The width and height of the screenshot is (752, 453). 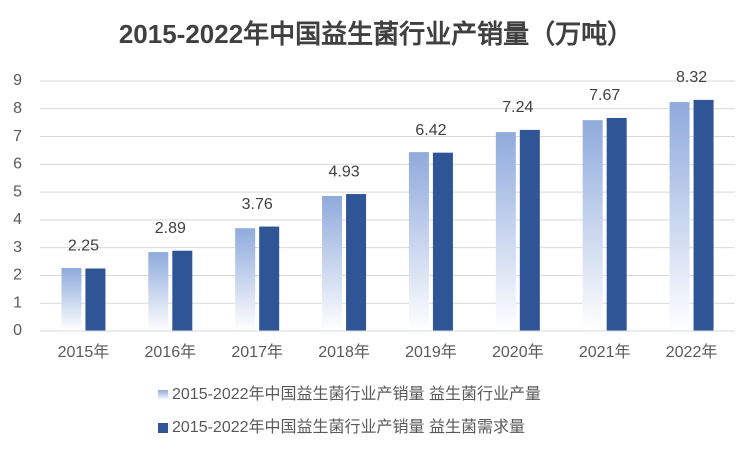 What do you see at coordinates (431, 352) in the screenshot?
I see `x-tick-label: 2019年` at bounding box center [431, 352].